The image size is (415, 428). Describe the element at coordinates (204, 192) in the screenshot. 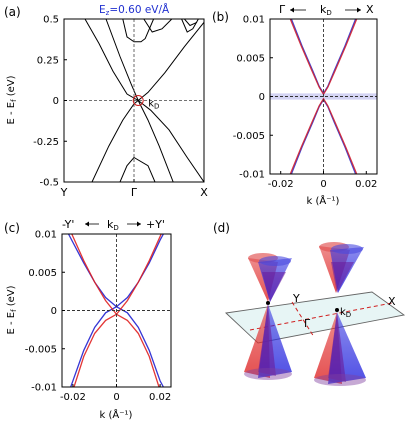

I see `x-tick-label: X` at that location.